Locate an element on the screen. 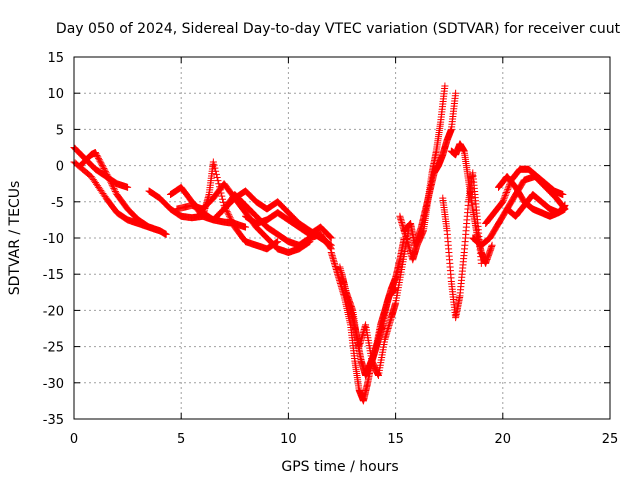  y-tick-label: 15 is located at coordinates (55, 58).